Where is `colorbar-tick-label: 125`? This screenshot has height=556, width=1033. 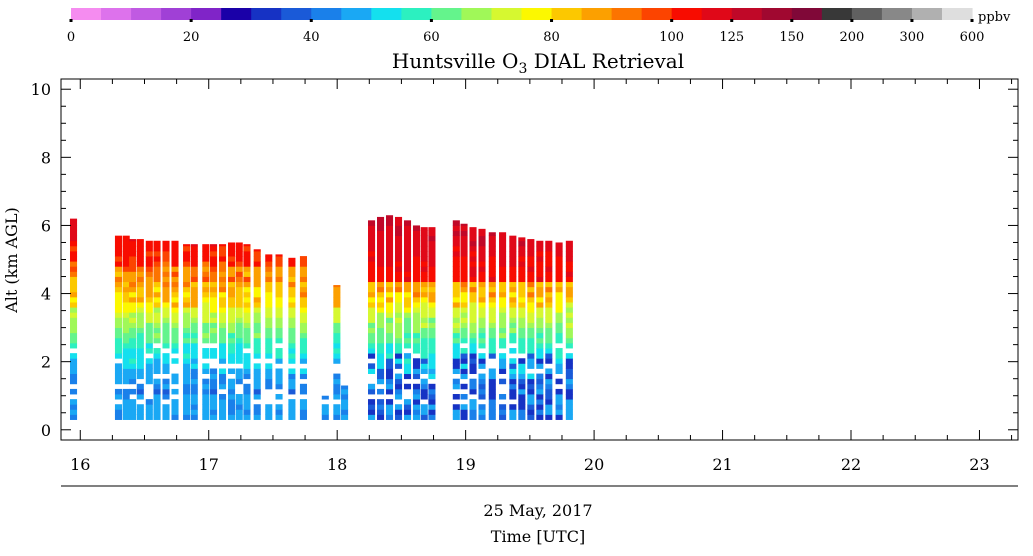
colorbar-tick-label: 125 is located at coordinates (731, 37).